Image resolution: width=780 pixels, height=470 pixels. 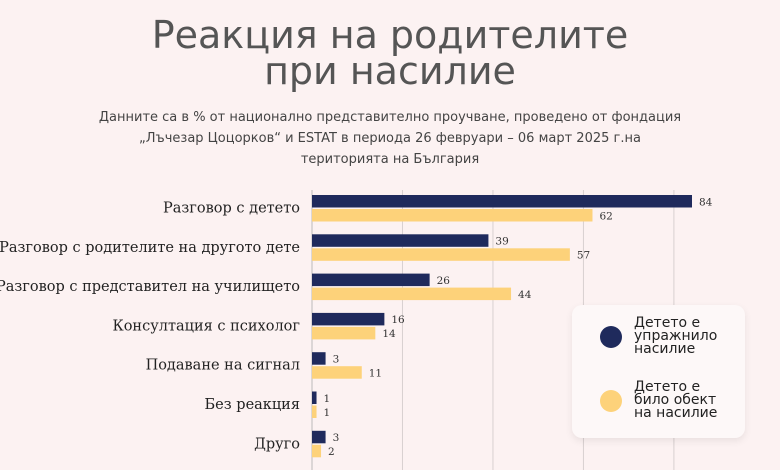 I want to click on category-label: Подаване на сигнал, so click(x=223, y=366).